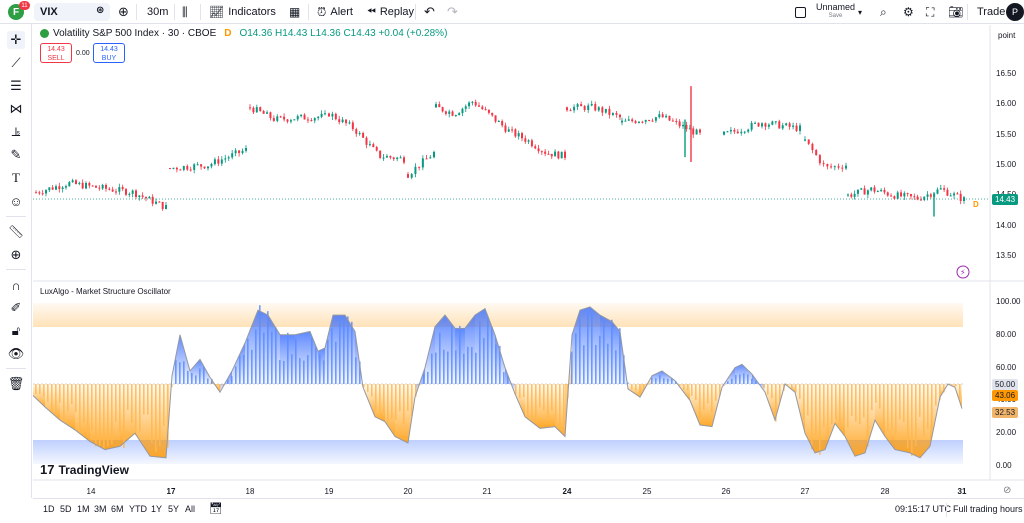  I want to click on buy-button: 14.43 BUY, so click(109, 53).